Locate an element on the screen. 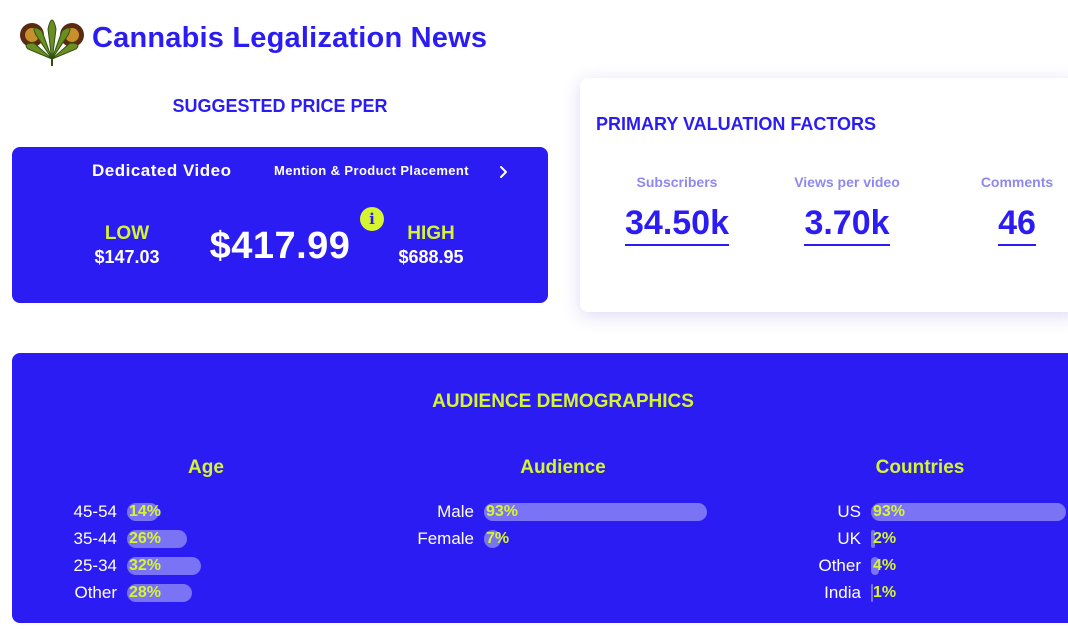  audience-title: Audience is located at coordinates (563, 467).